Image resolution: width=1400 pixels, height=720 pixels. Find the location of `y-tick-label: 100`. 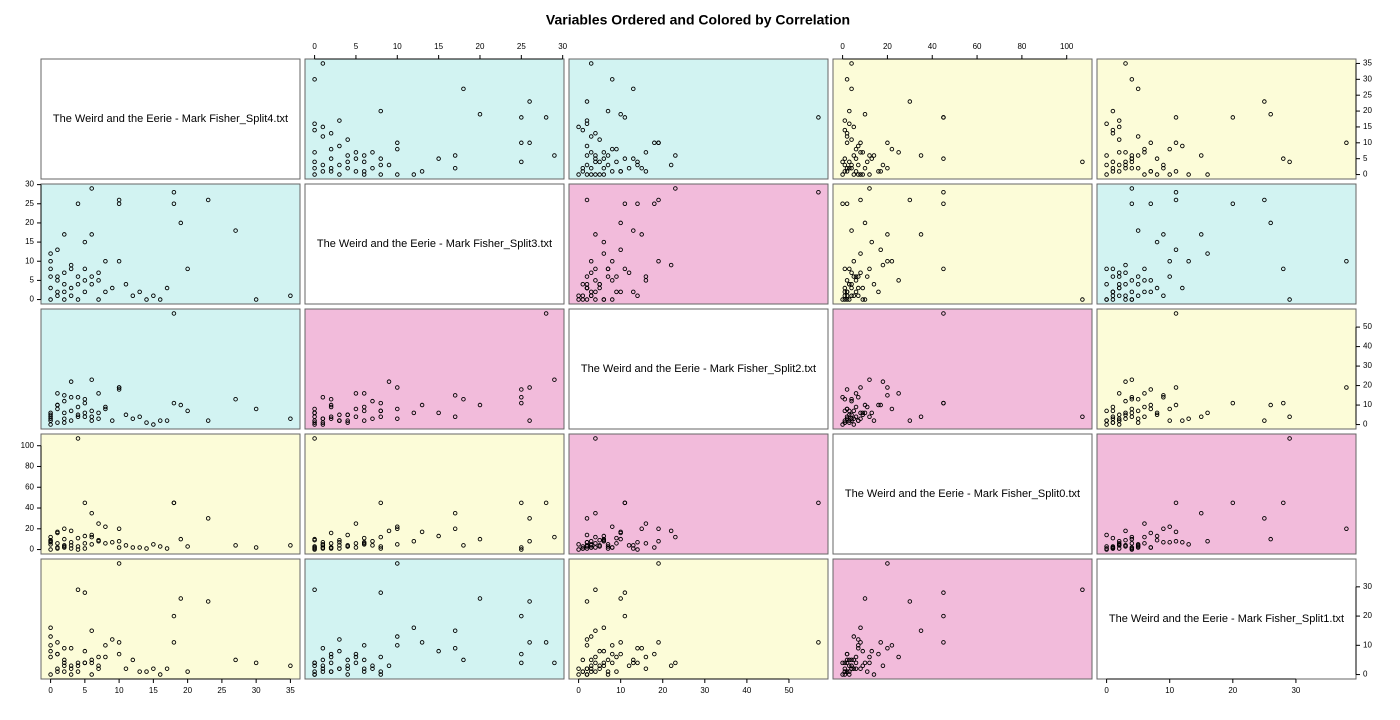

y-tick-label: 100 is located at coordinates (28, 445).